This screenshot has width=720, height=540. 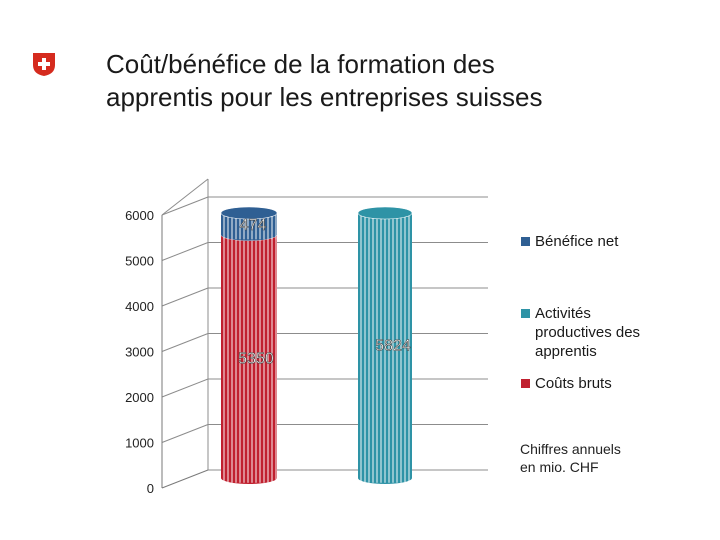 I want to click on slide-title-line-2: apprentis pour les entreprises suisses, so click(x=324, y=97).